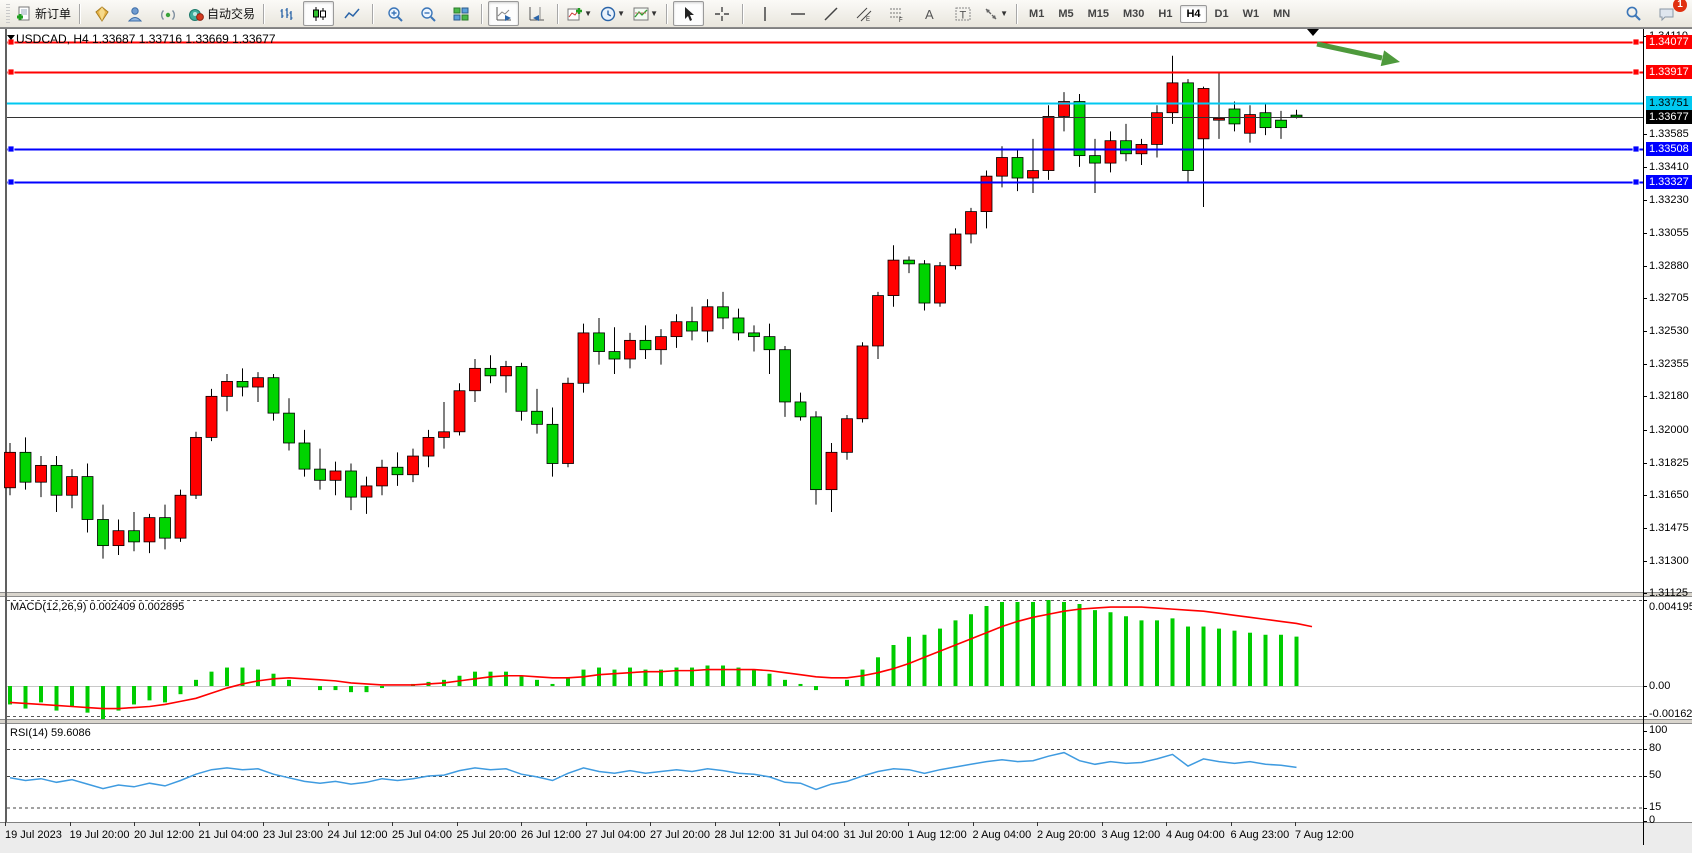  Describe the element at coordinates (43, 13) in the screenshot. I see `new-order-button: 新订单` at that location.